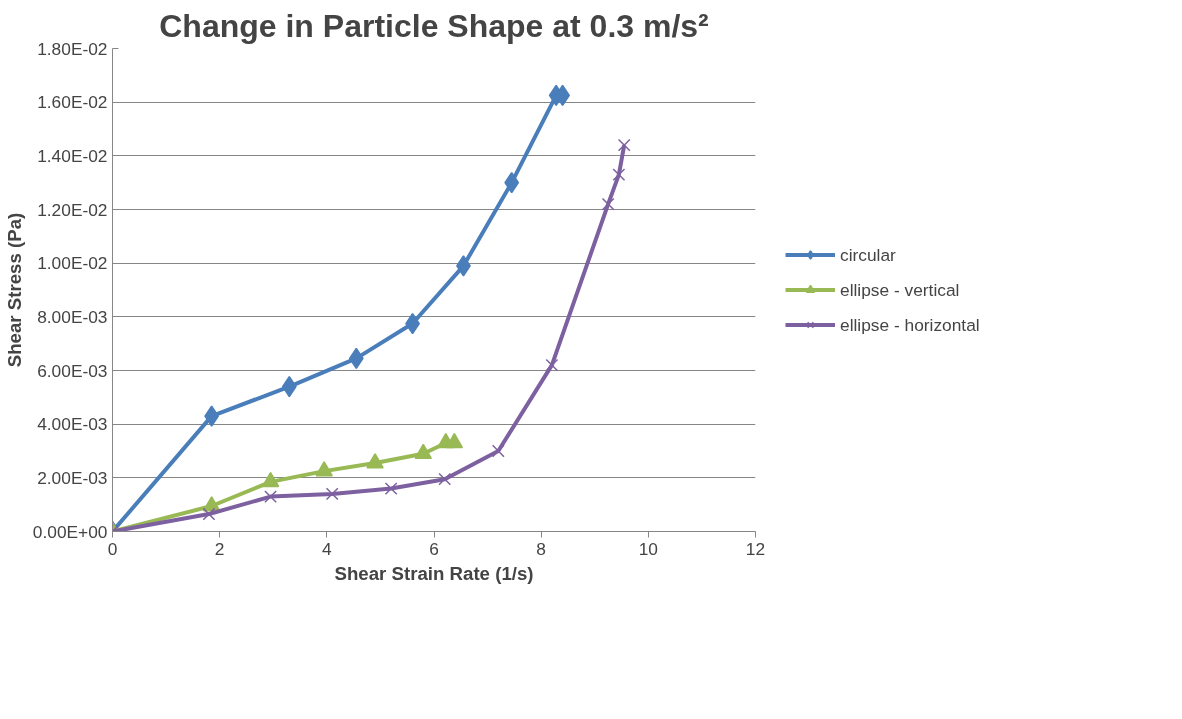 Image resolution: width=1182 pixels, height=719 pixels. I want to click on y-tick-label: 8.00E-03, so click(72, 316).